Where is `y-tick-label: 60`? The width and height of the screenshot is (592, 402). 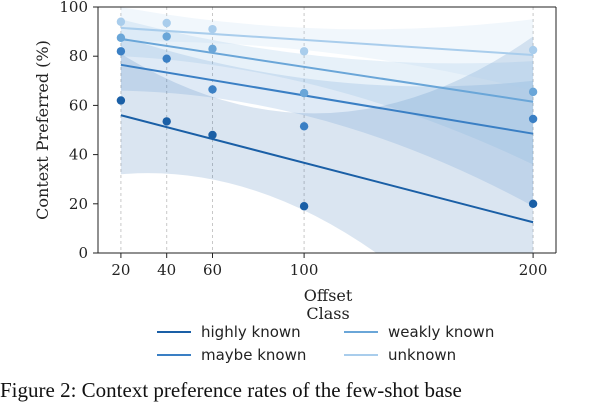
y-tick-label: 60 is located at coordinates (78, 105).